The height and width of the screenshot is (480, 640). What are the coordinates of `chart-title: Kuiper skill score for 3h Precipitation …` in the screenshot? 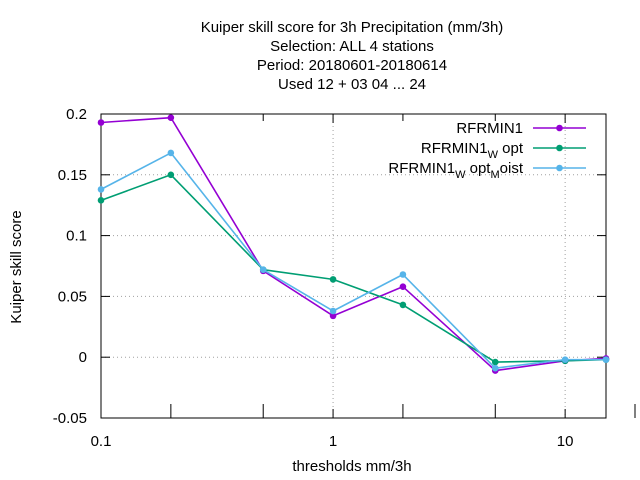 It's located at (352, 56).